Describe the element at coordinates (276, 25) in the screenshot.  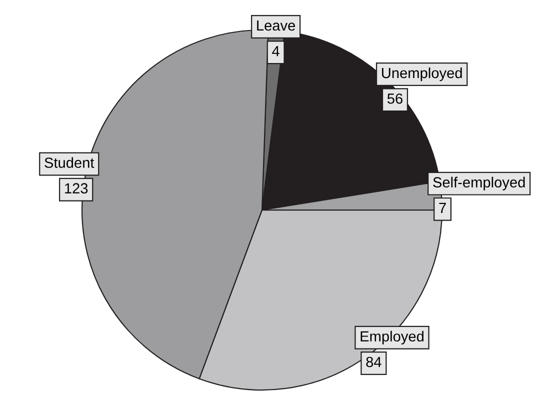
I see `slice-label: Leave` at that location.